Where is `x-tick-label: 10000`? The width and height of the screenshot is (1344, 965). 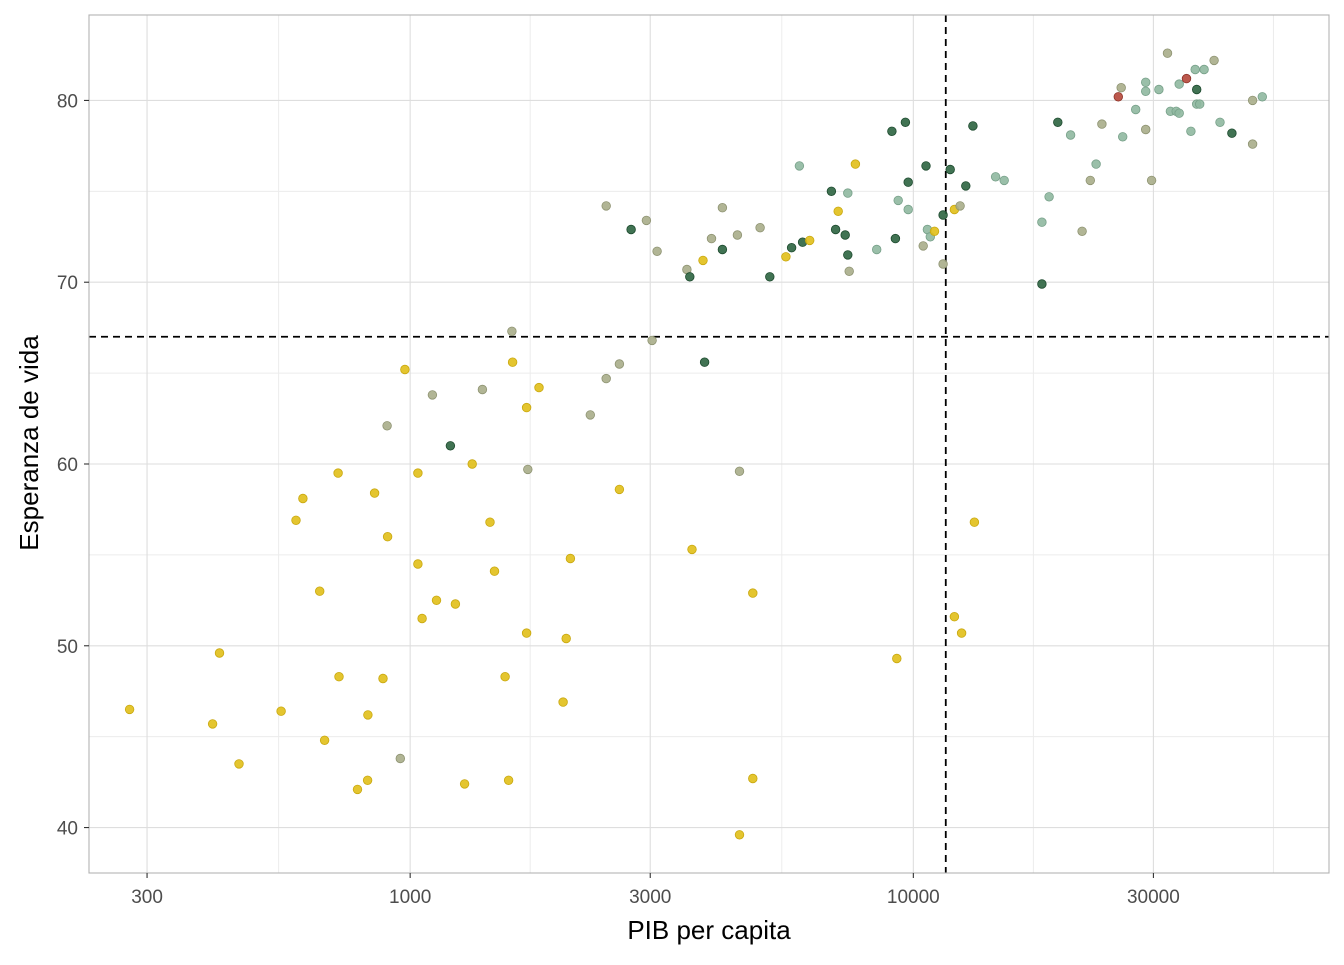
x-tick-label: 10000 is located at coordinates (913, 897).